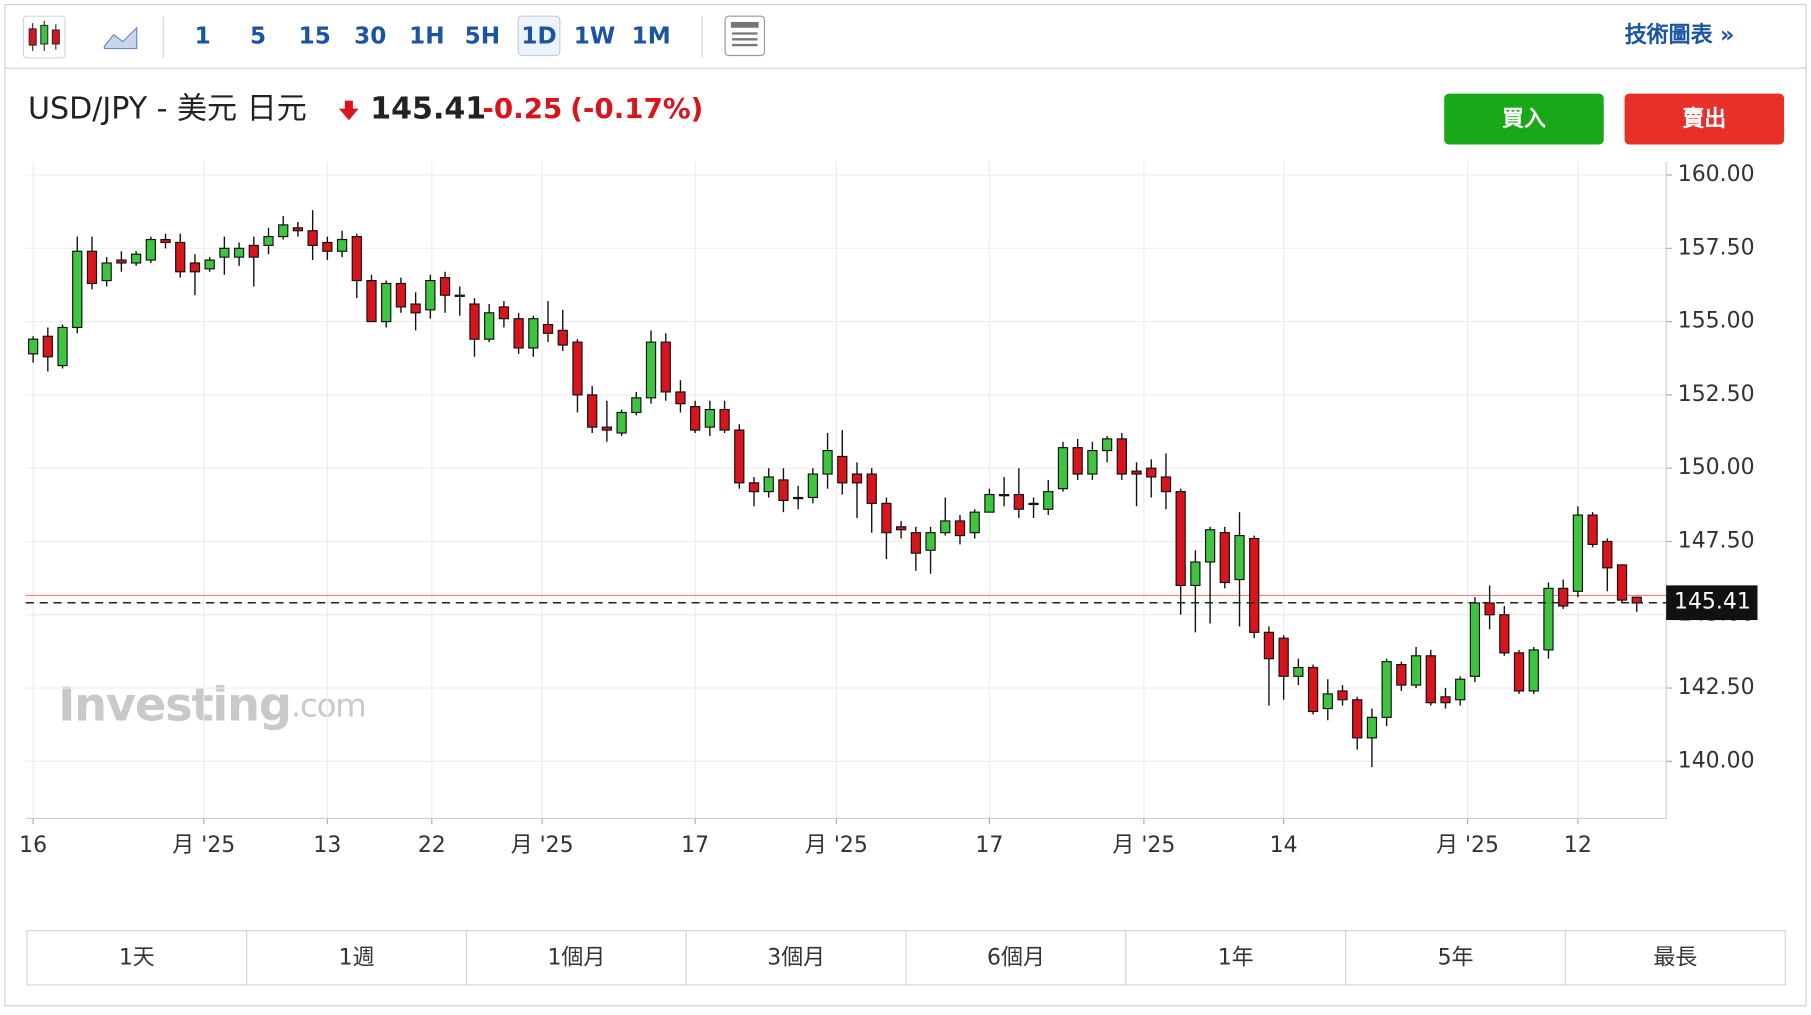 This screenshot has width=1811, height=1015. Describe the element at coordinates (1578, 845) in the screenshot. I see `x-tick-label: 12` at that location.